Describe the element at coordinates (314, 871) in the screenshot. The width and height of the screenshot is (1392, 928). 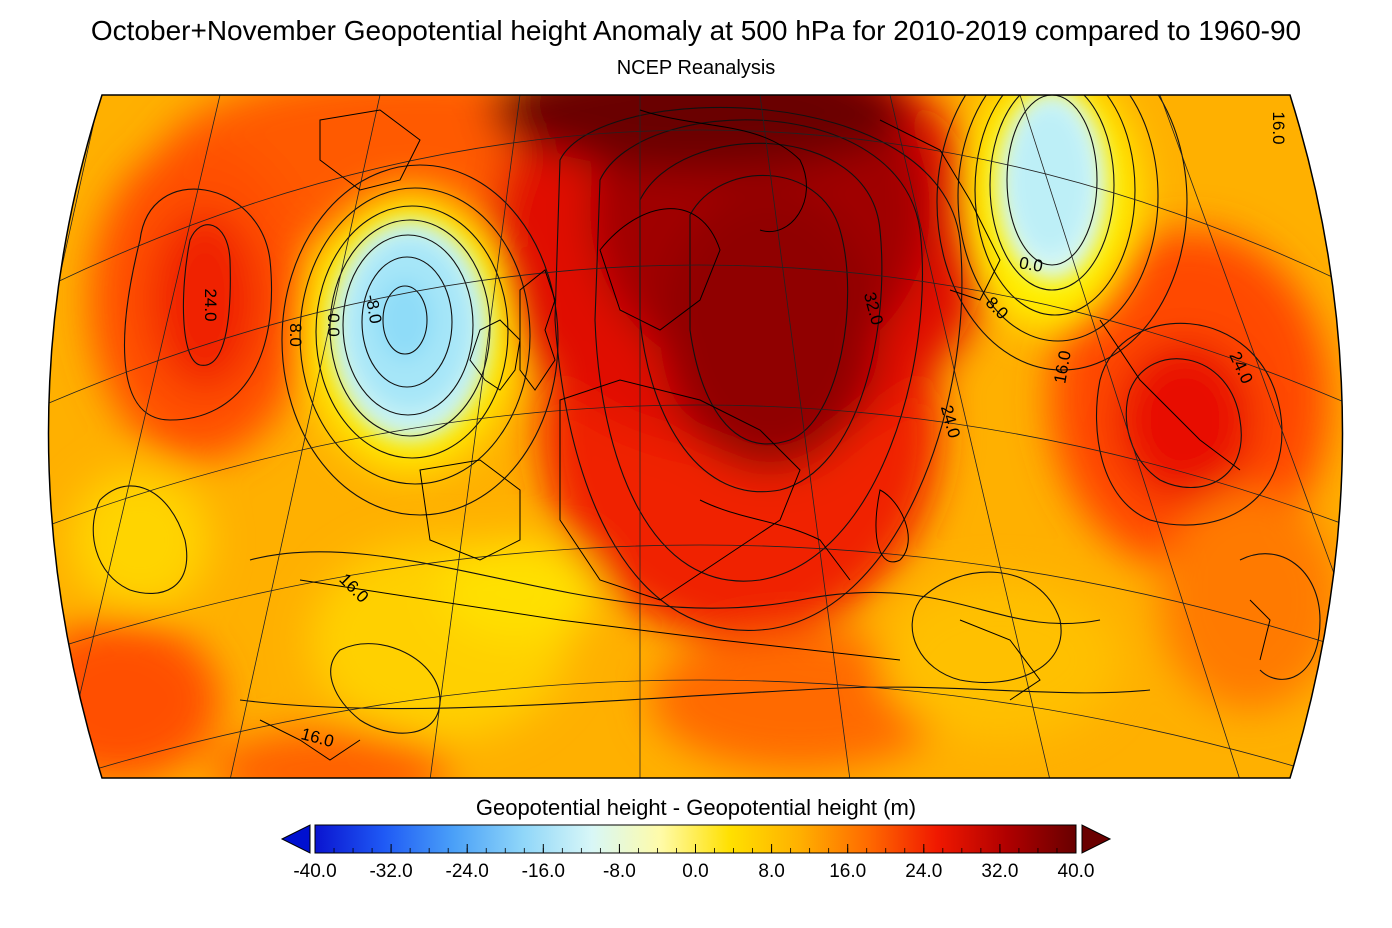
I see `colorbar-tick-label: -40.0` at that location.